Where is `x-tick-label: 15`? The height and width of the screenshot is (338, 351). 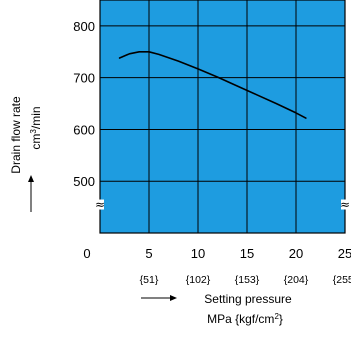
x-tick-label: 15 is located at coordinates (247, 253).